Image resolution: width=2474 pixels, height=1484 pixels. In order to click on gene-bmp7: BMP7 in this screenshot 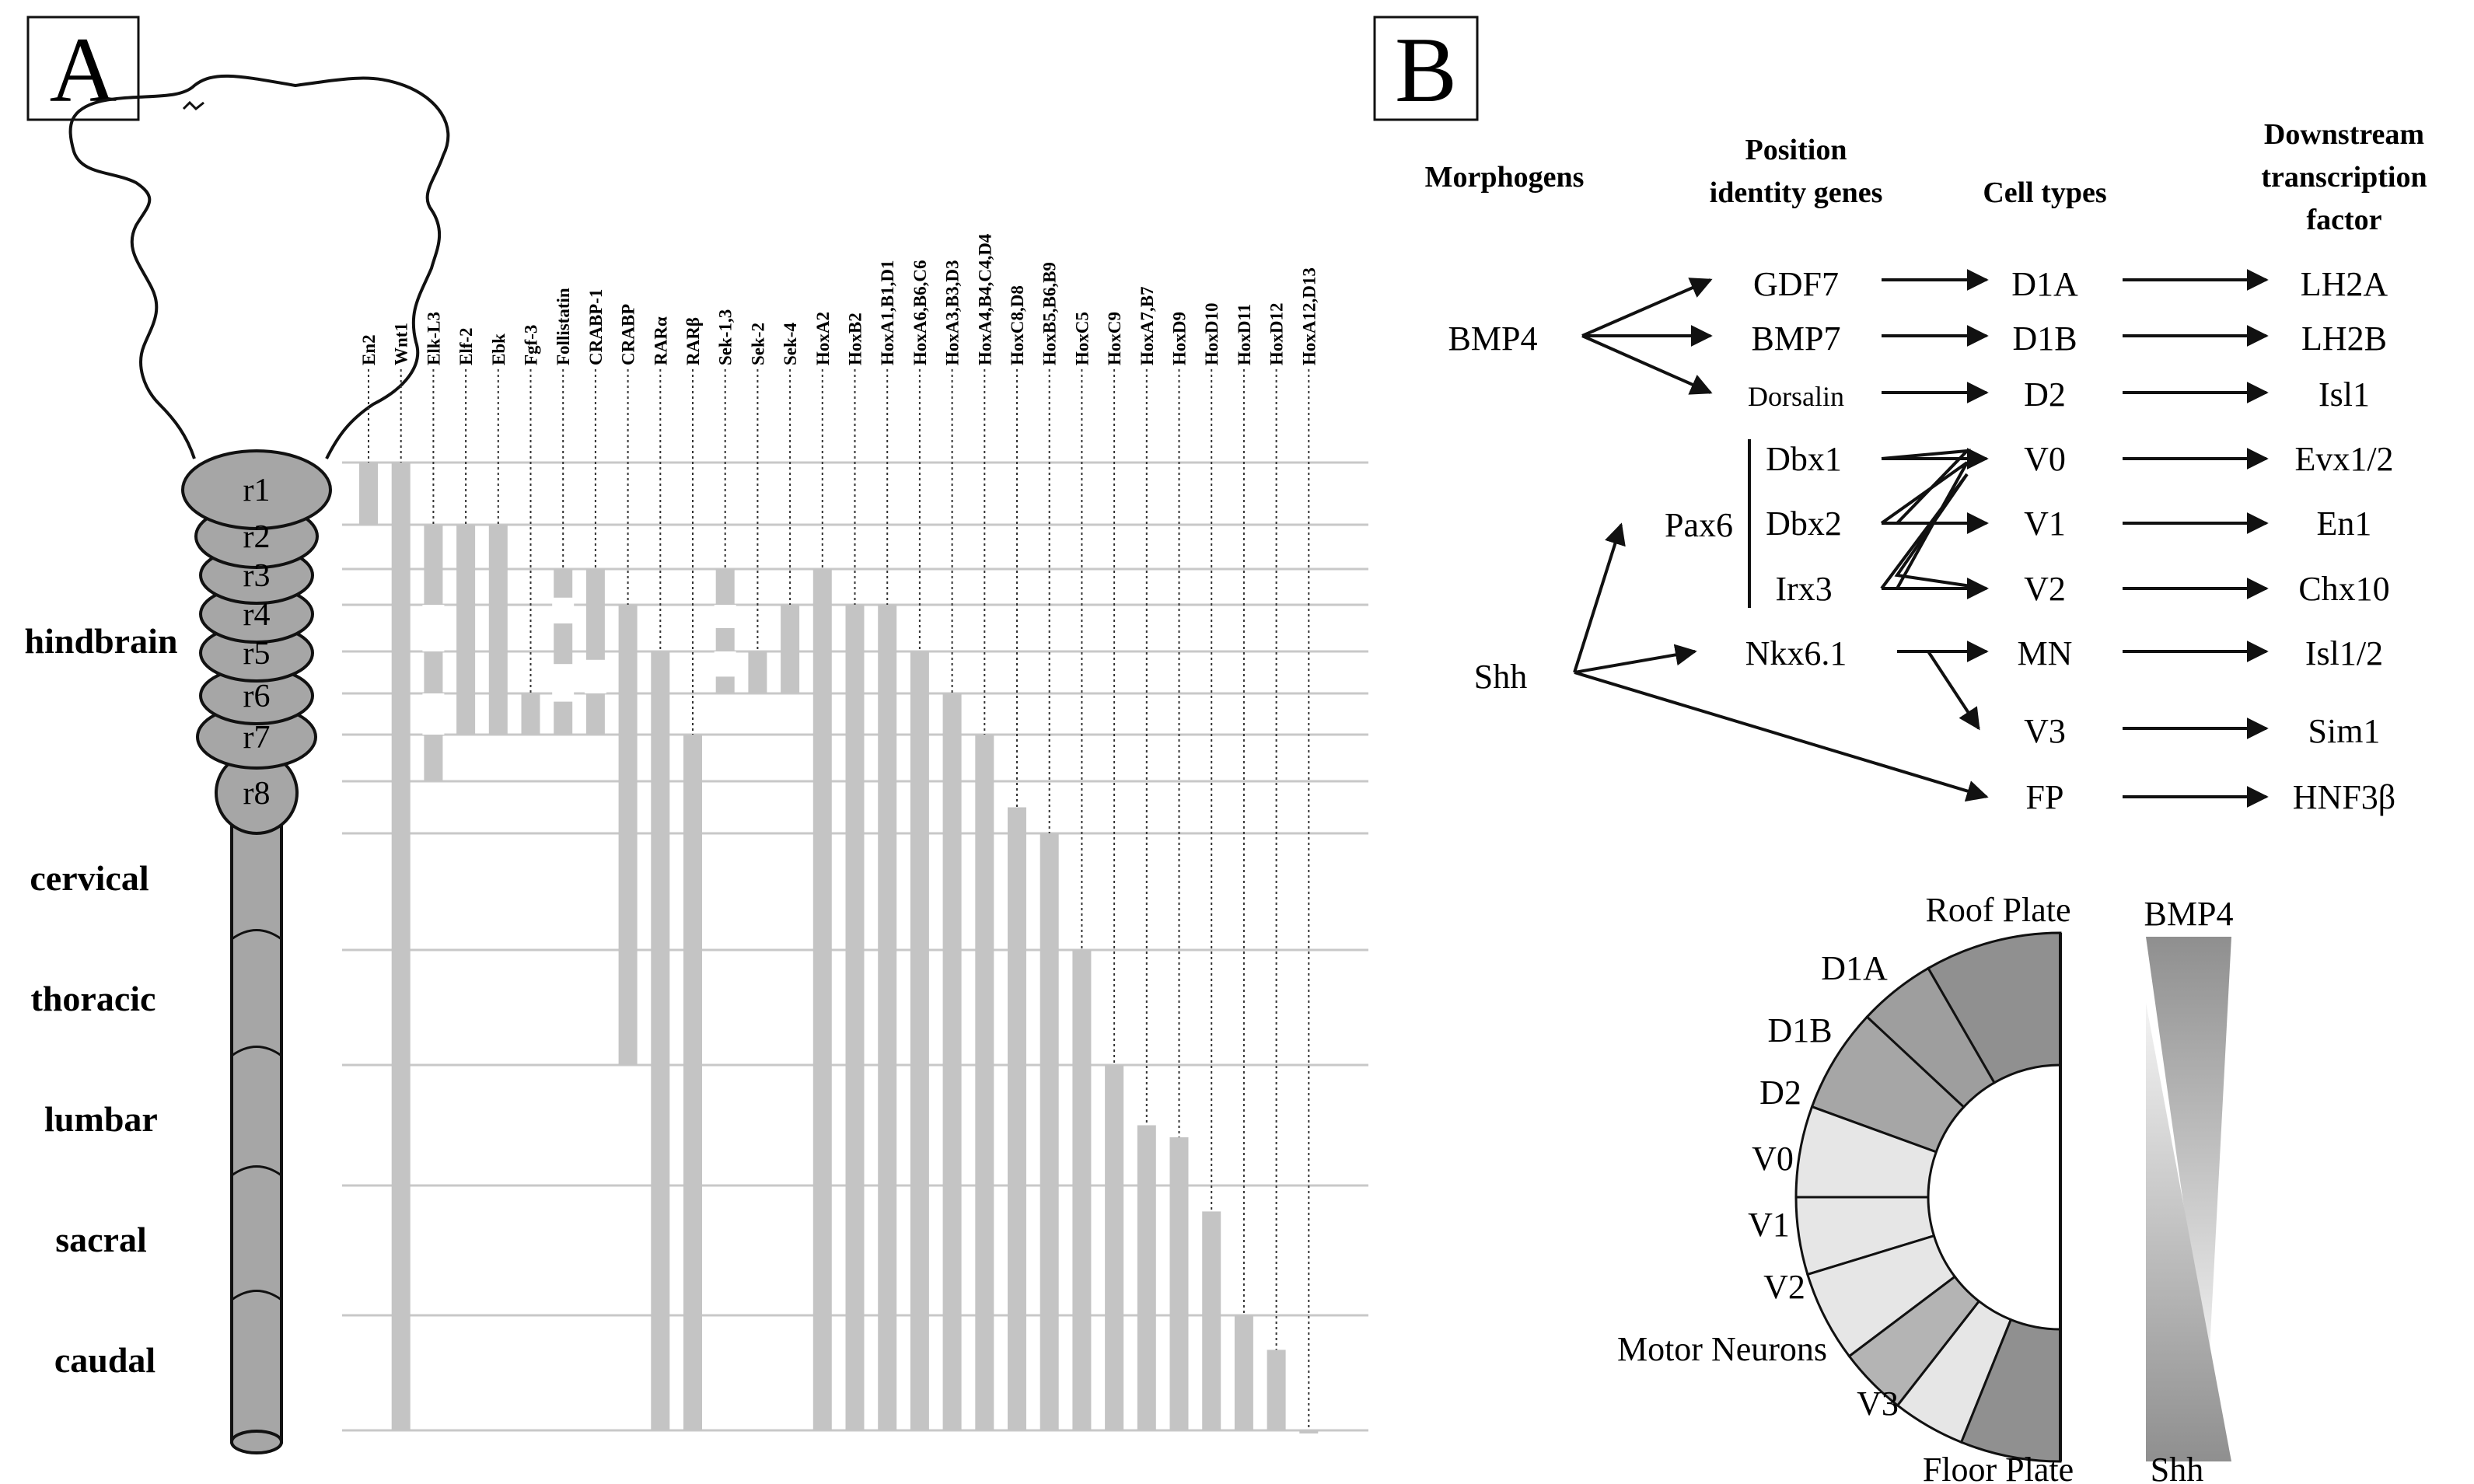, I will do `click(1796, 338)`.